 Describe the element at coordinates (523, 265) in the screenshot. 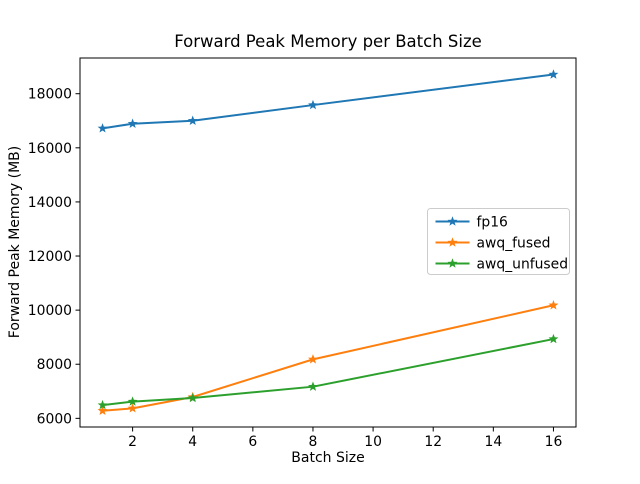

I see `legend-label: awq_unfused` at that location.